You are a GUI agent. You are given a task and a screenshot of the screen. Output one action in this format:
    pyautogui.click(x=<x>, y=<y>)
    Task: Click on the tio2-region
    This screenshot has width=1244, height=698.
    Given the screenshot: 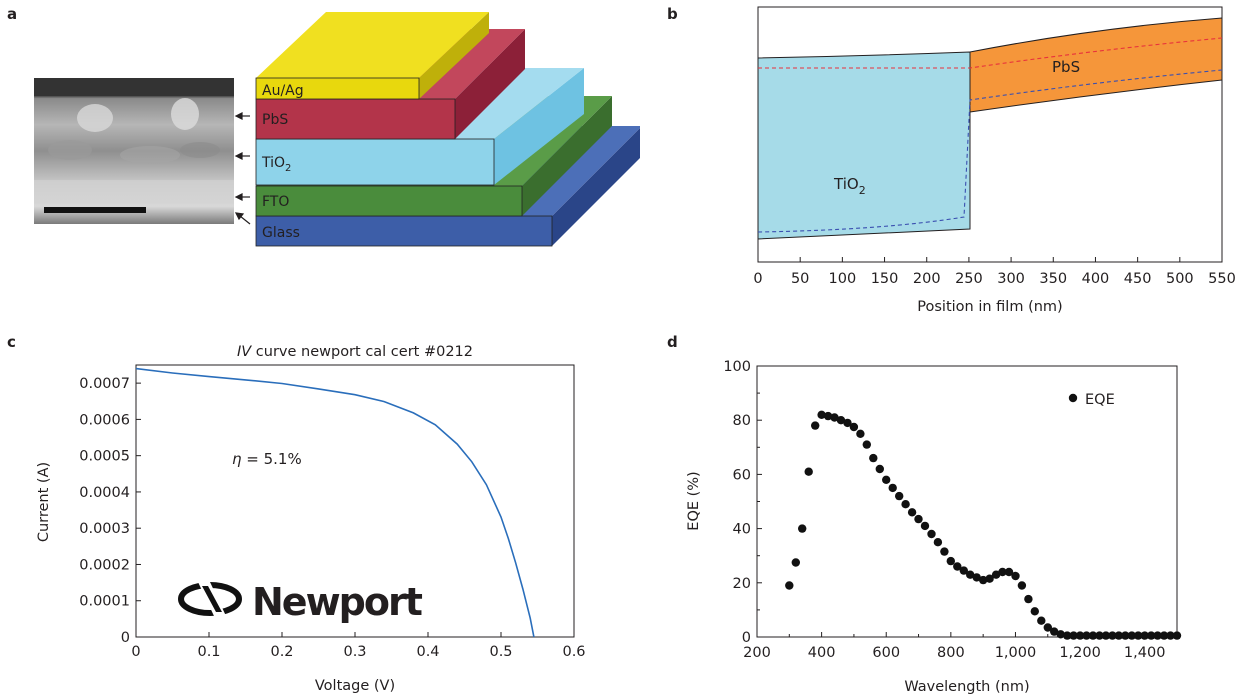 What is the action you would take?
    pyautogui.click(x=864, y=145)
    